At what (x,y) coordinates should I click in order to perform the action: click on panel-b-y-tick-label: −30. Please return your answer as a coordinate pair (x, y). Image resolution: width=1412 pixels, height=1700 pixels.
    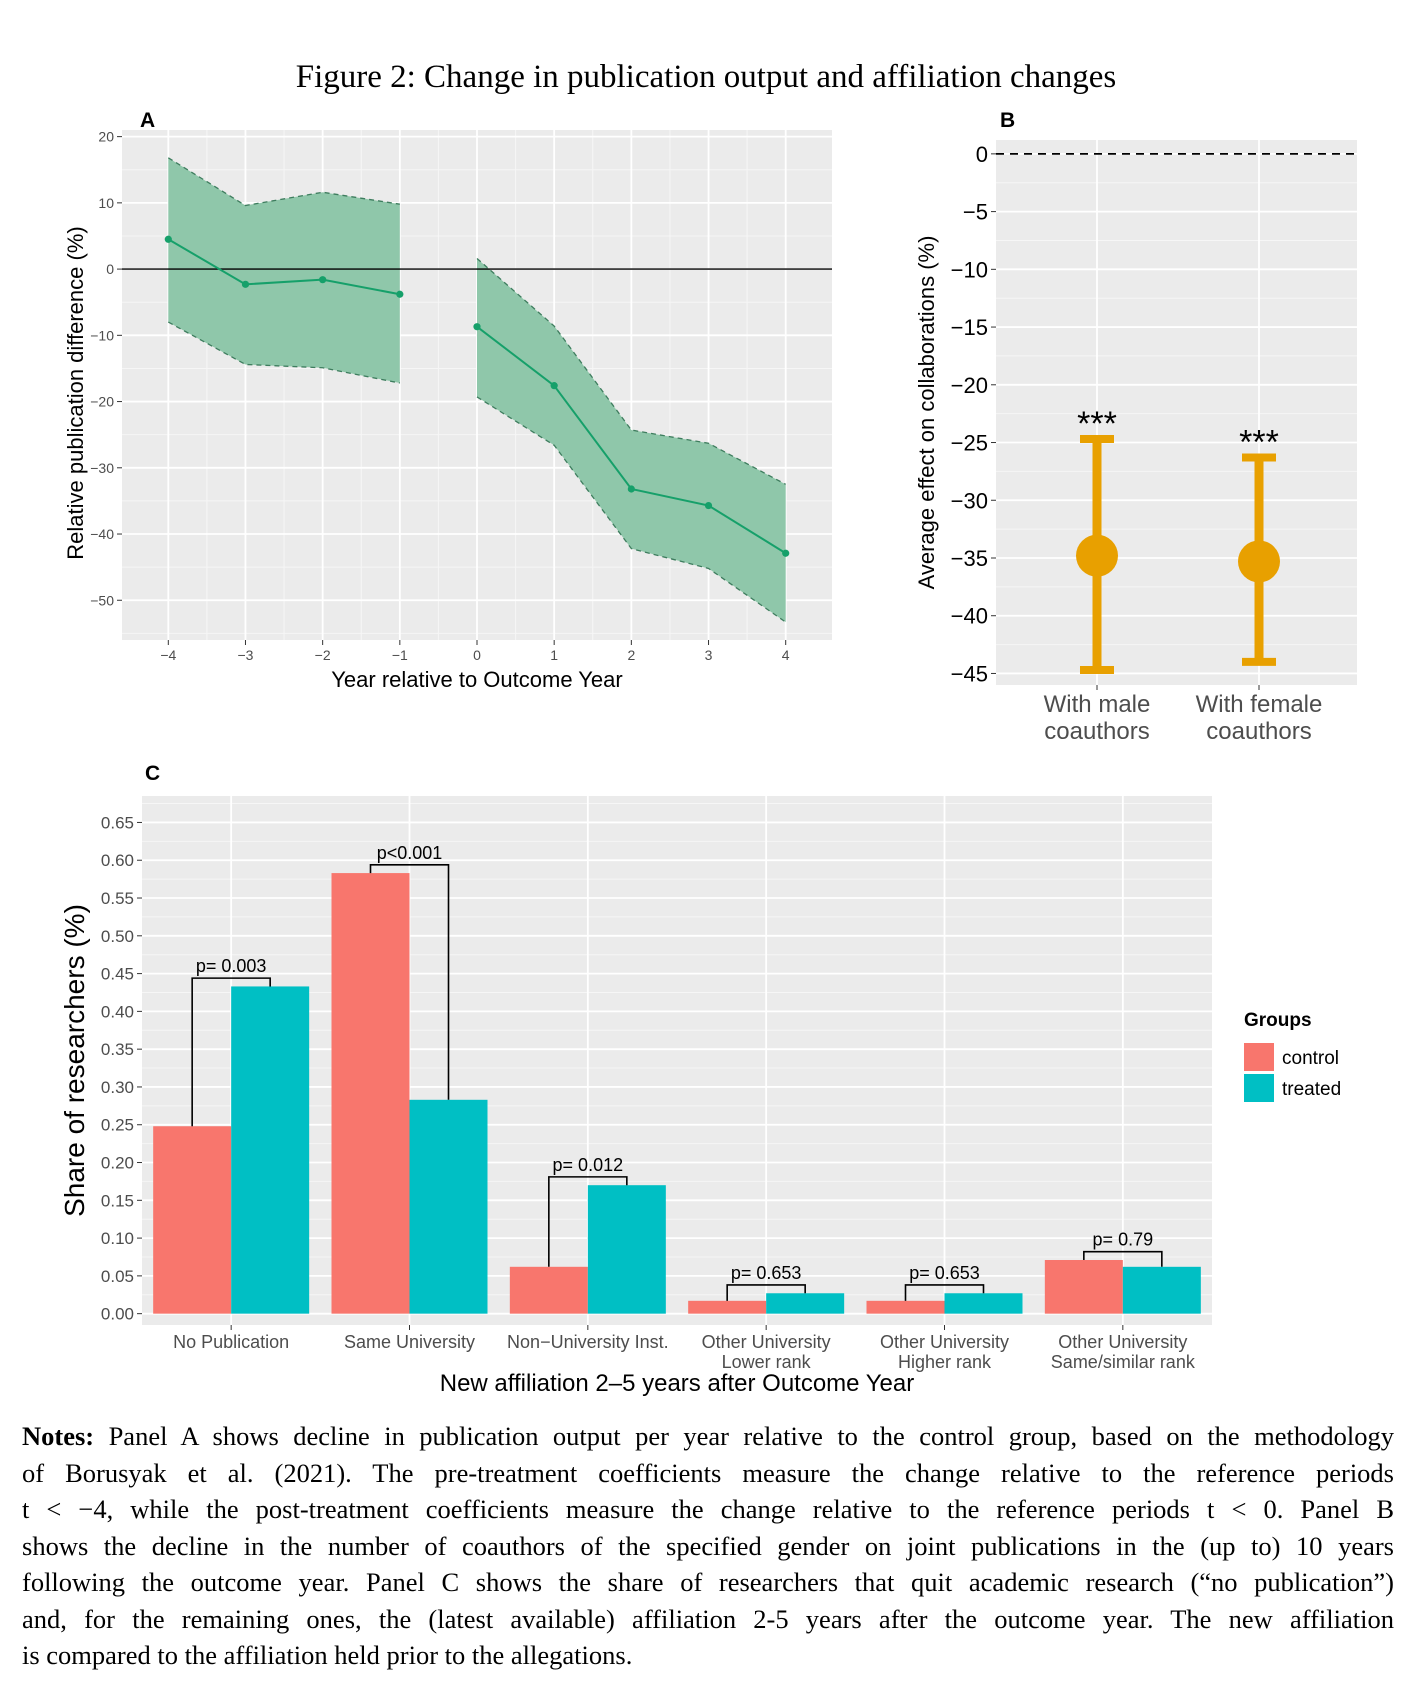
    Looking at the image, I should click on (969, 500).